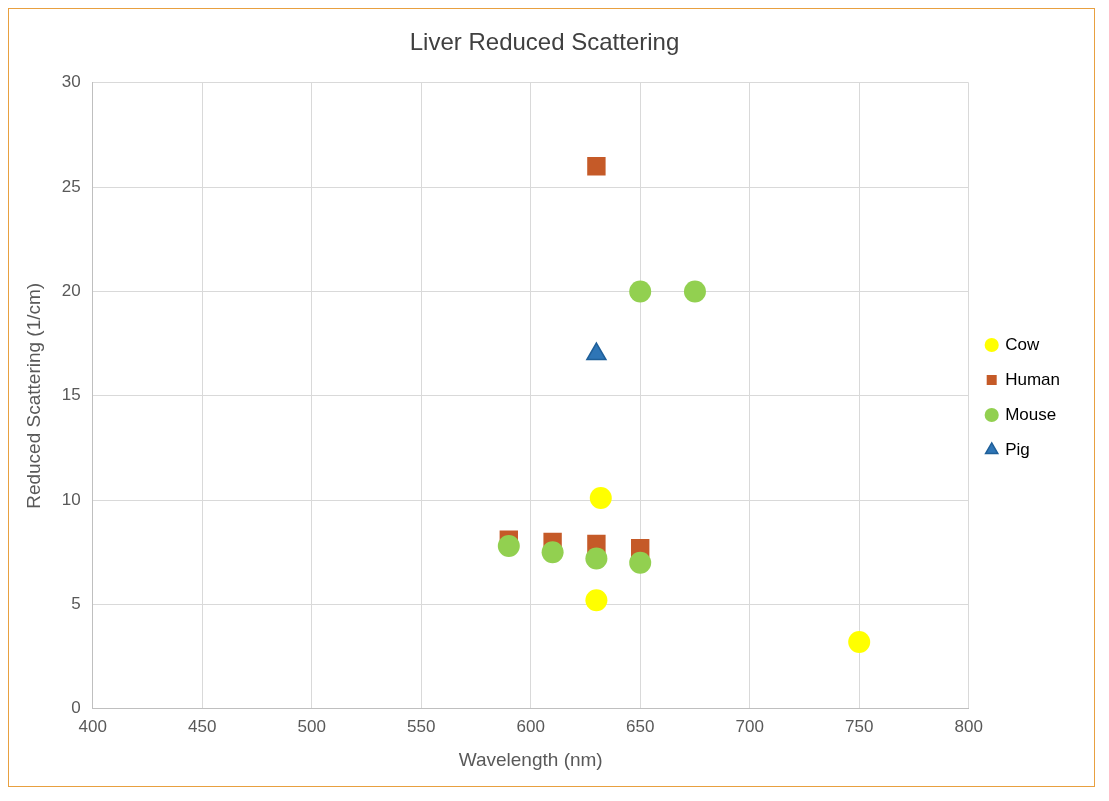  Describe the element at coordinates (1031, 414) in the screenshot. I see `legend-label: Mouse` at that location.